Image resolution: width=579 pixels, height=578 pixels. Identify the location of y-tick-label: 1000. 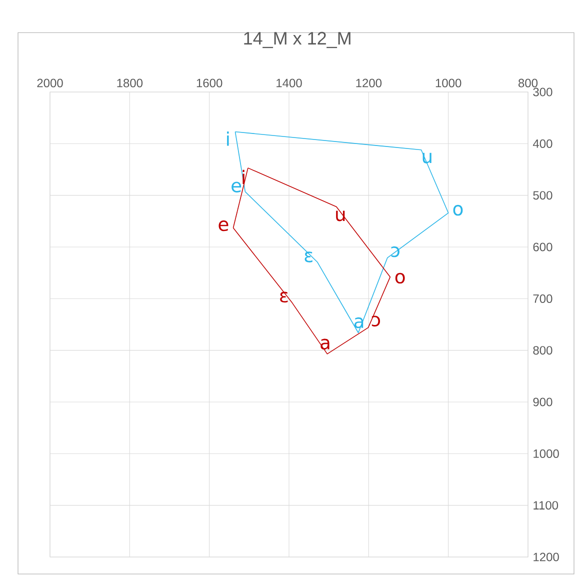
(546, 453).